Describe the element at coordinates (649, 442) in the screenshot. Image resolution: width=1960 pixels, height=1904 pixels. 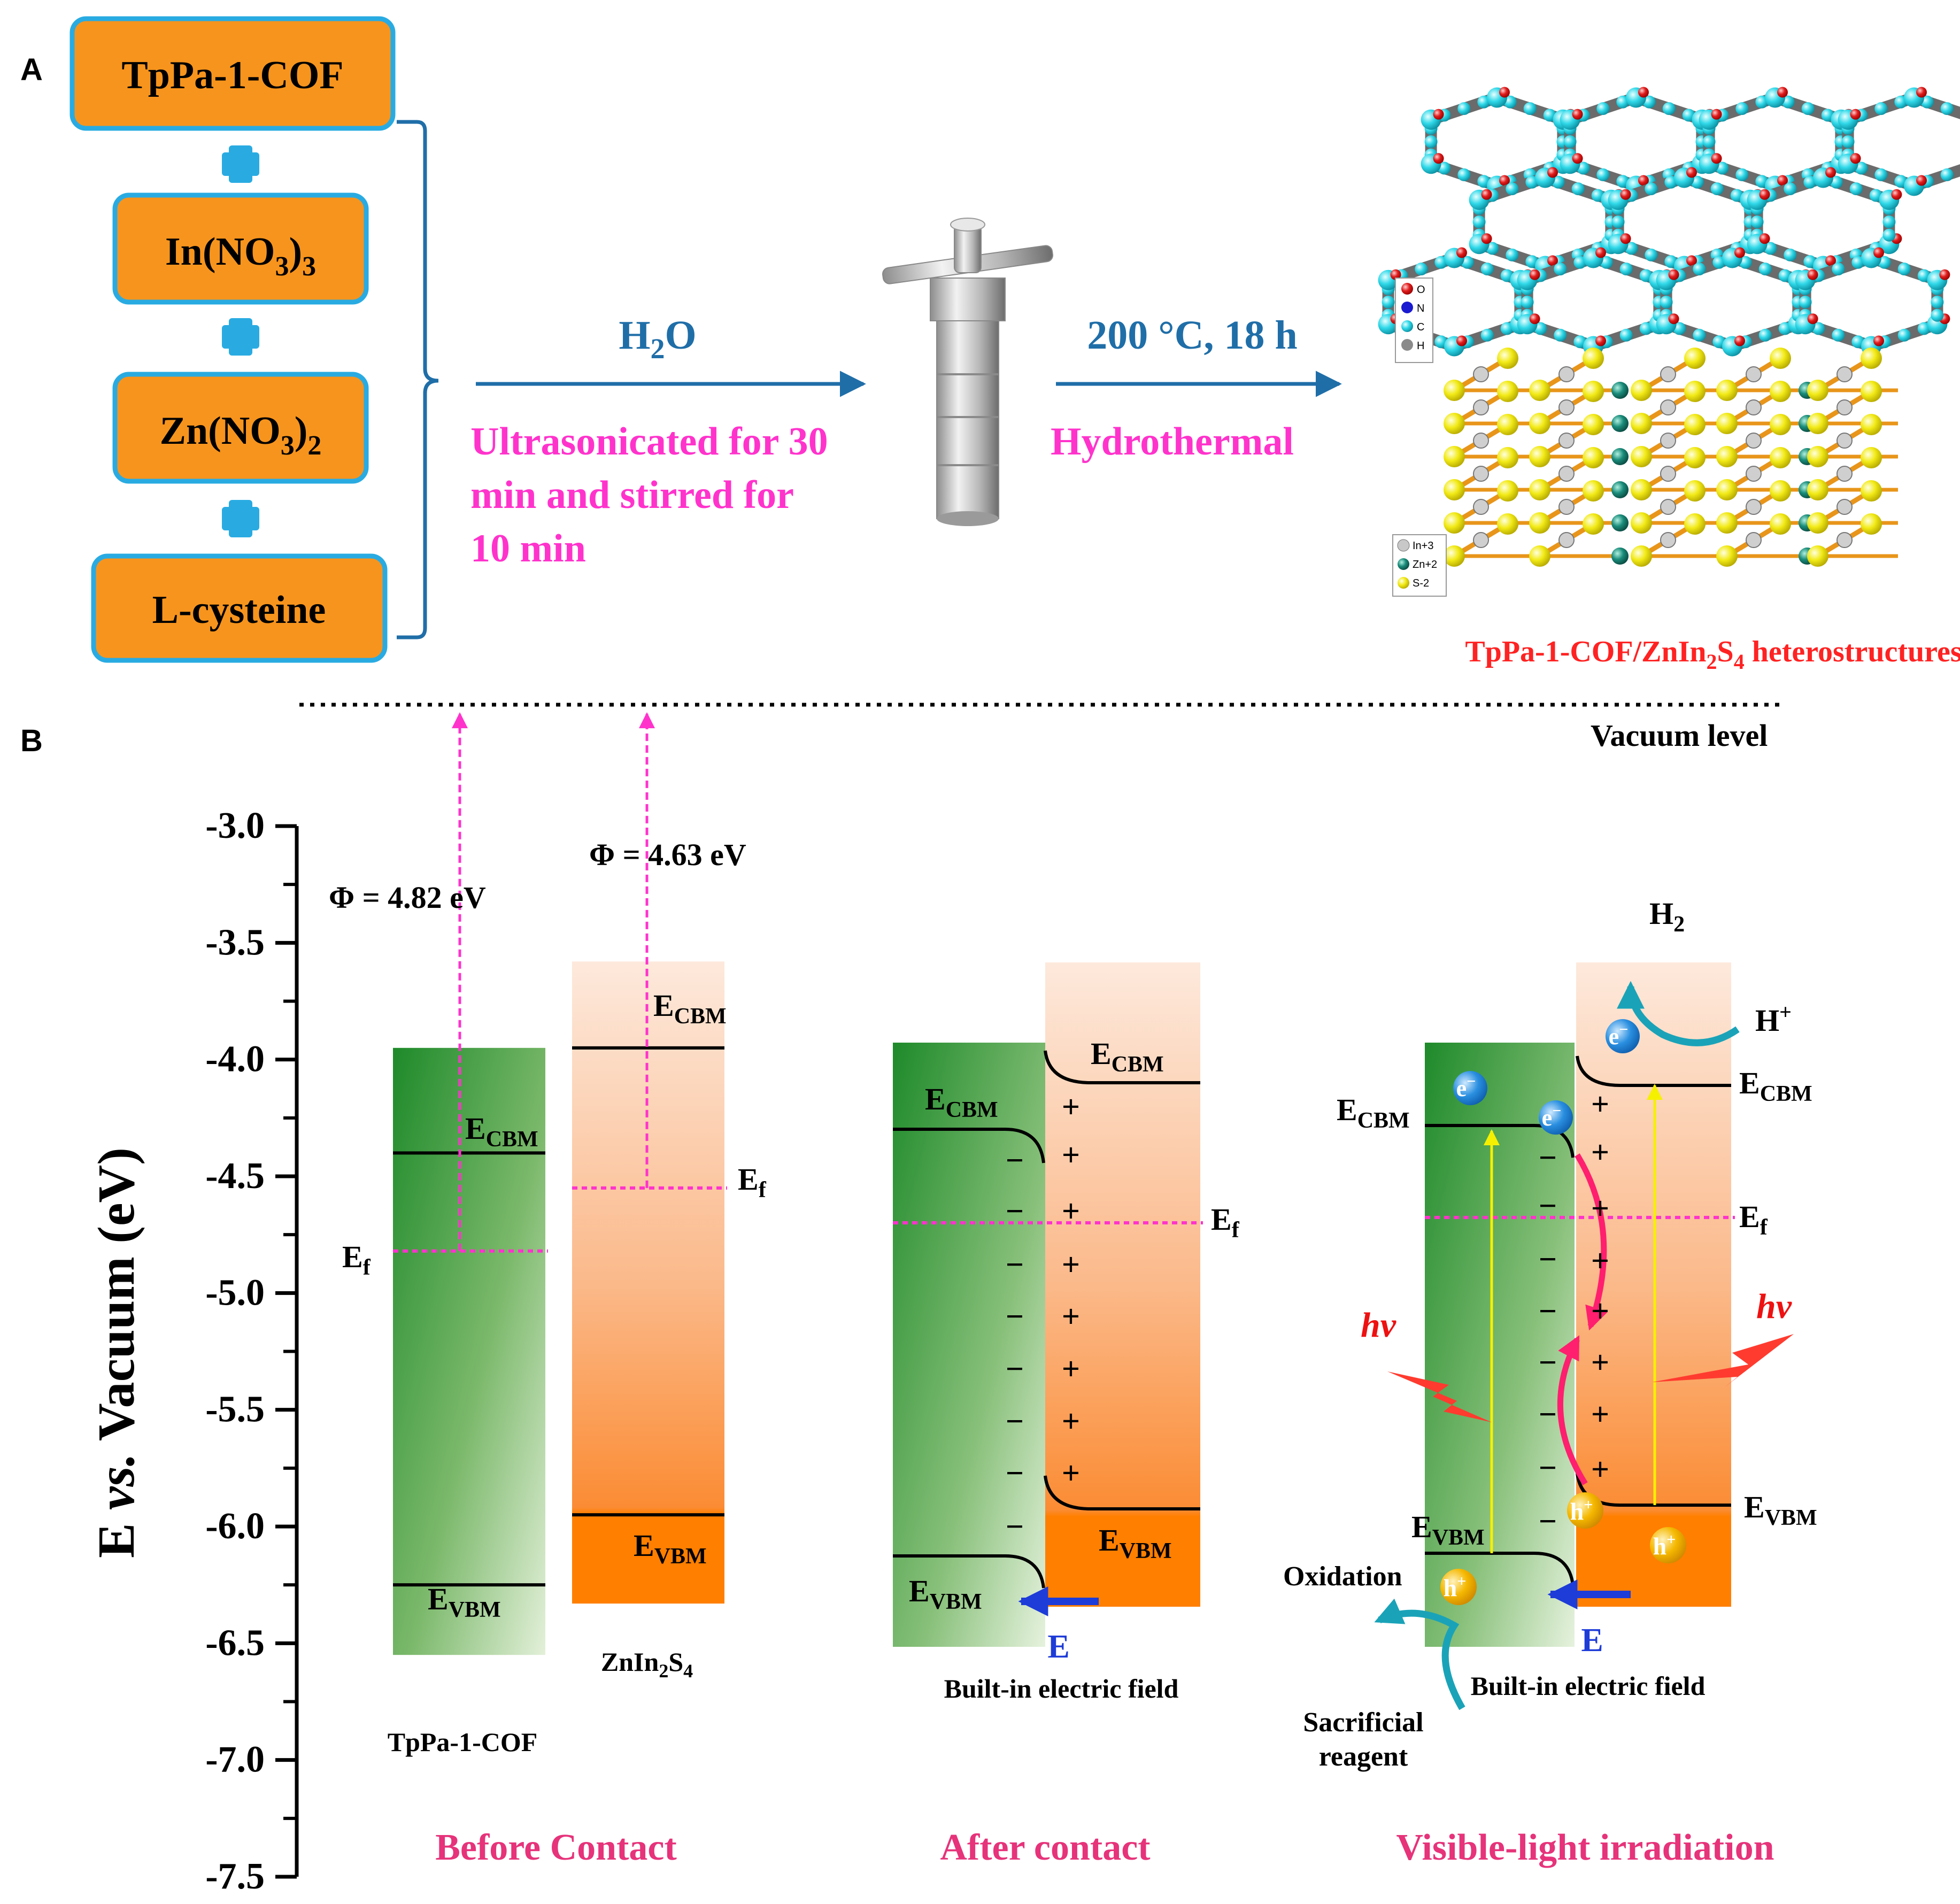
I see `step1-line-1: Ultrasonicated for 30` at that location.